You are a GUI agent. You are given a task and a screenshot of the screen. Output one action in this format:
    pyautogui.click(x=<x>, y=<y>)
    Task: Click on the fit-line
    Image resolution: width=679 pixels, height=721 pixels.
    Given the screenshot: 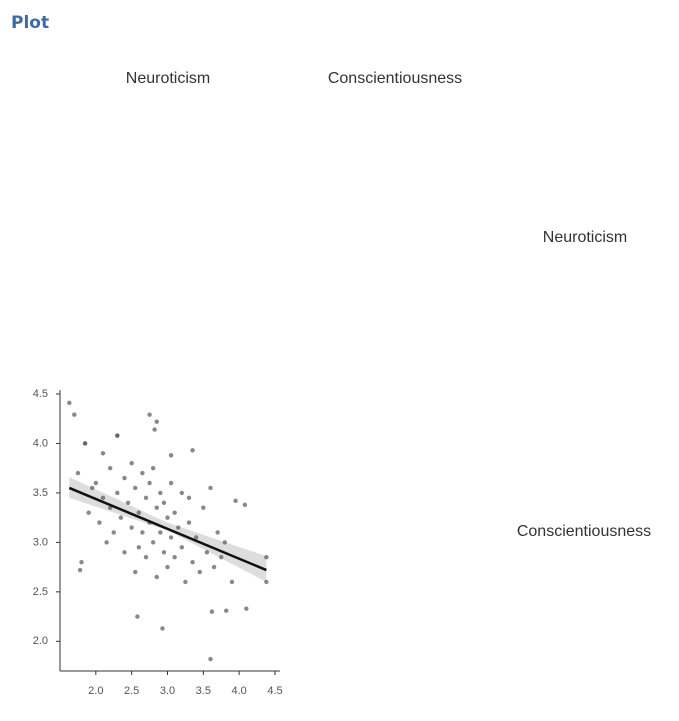 What is the action you would take?
    pyautogui.click(x=167, y=529)
    